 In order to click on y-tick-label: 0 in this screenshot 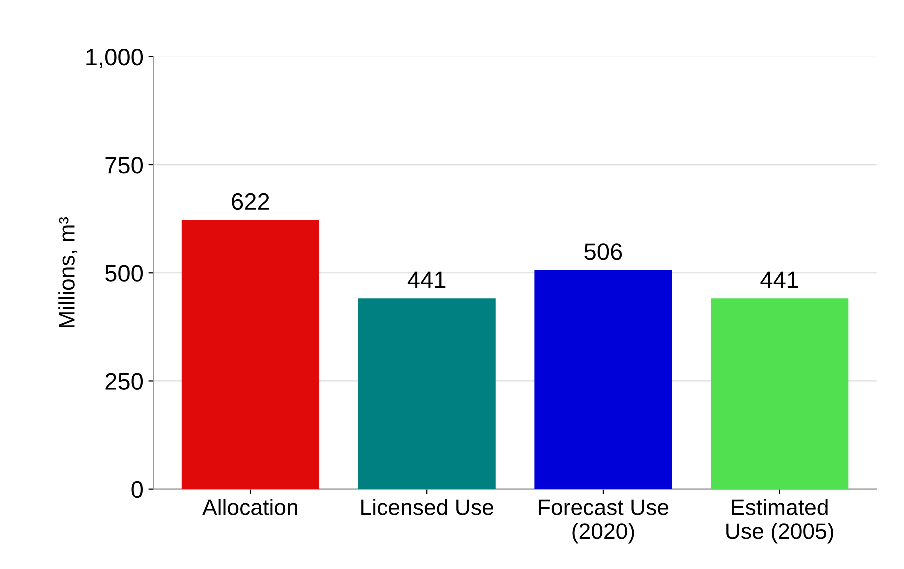, I will do `click(138, 489)`.